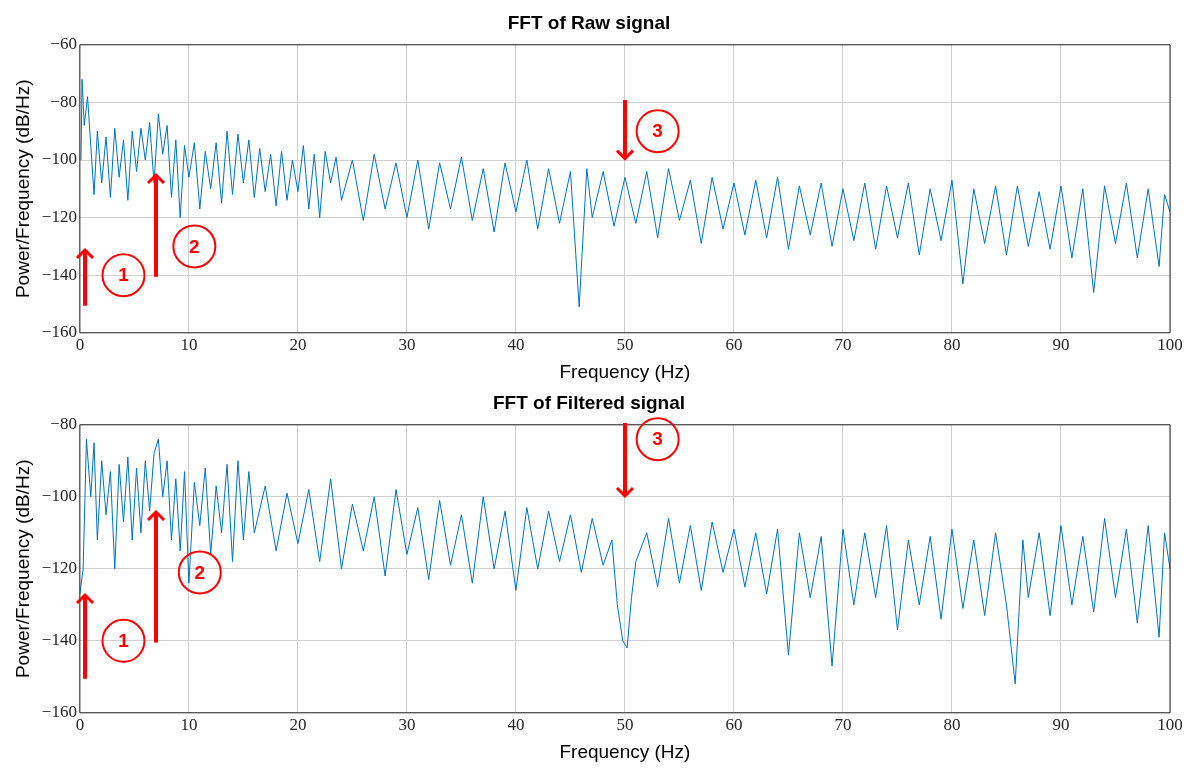 The image size is (1194, 781). I want to click on chart-title: FFT of Raw signal, so click(589, 22).